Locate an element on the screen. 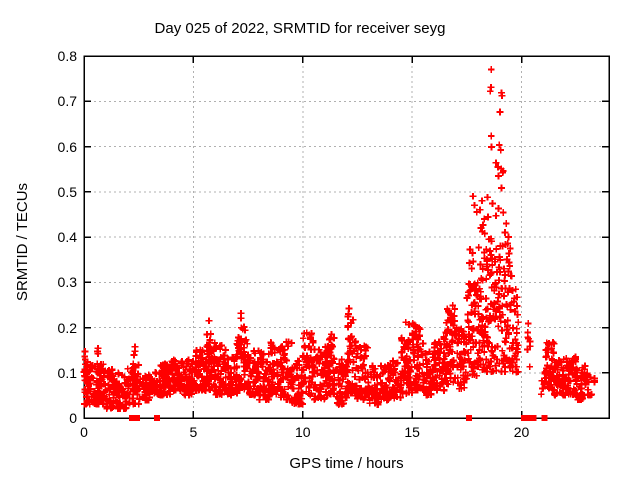  y-tick-label: 0 is located at coordinates (73, 418).